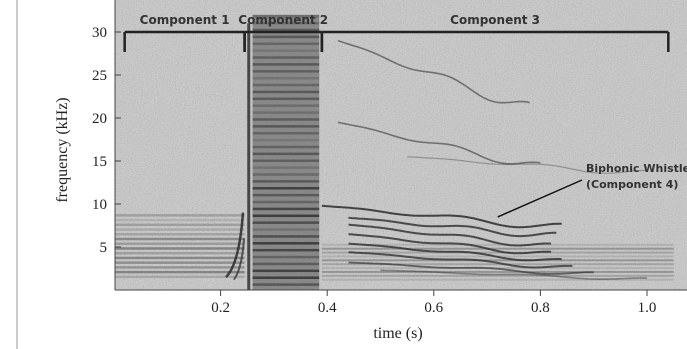 The height and width of the screenshot is (349, 687). I want to click on x-axis-ticks: 0.2 0.4 0.6 0.8 1.0, so click(433, 303).